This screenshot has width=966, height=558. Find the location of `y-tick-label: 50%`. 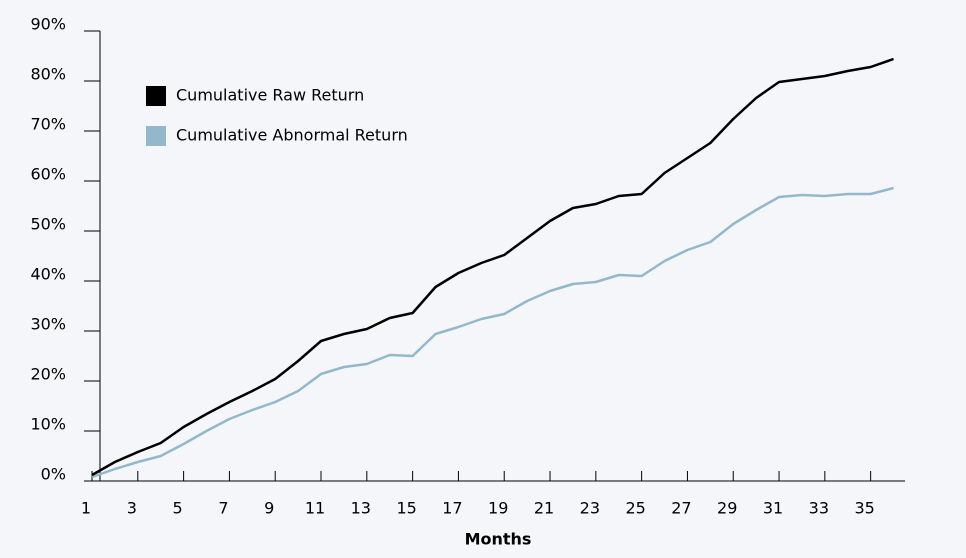

y-tick-label: 50% is located at coordinates (48, 224).